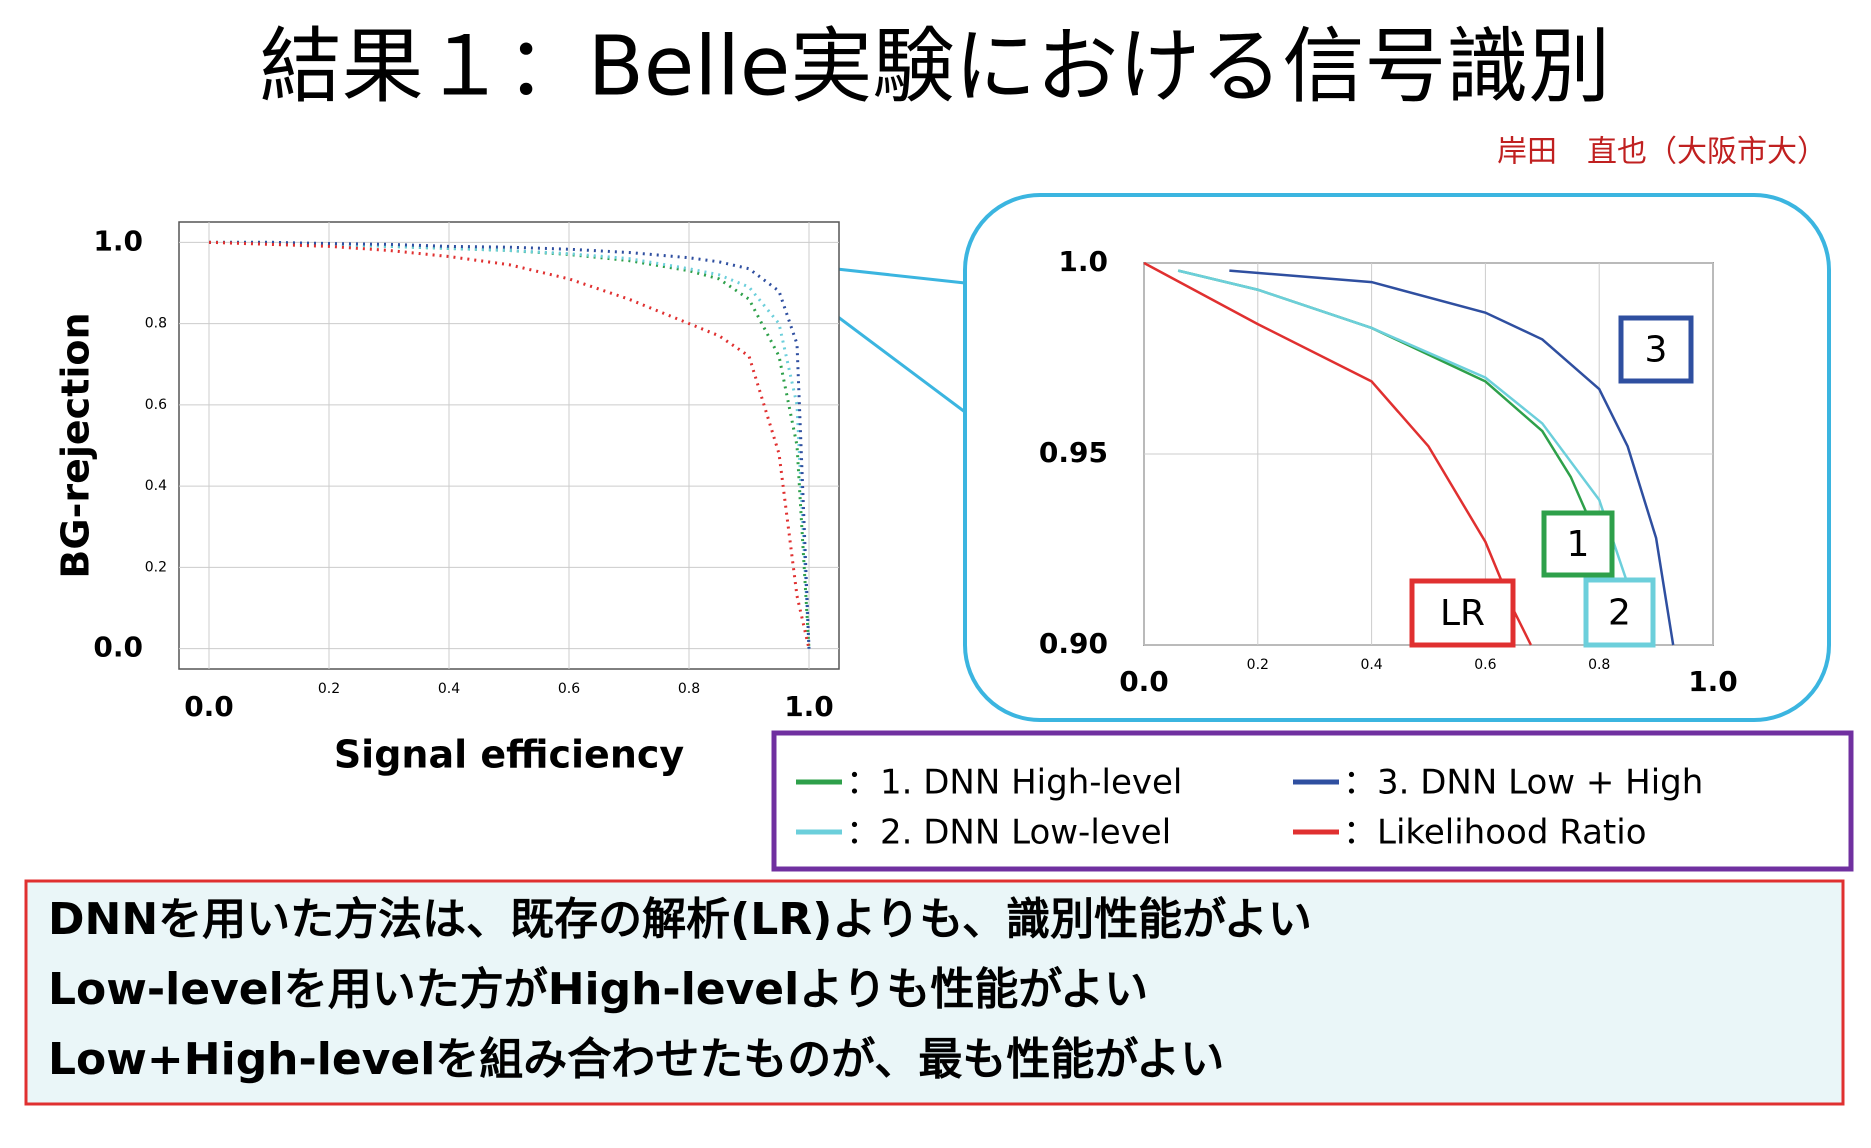 The width and height of the screenshot is (1871, 1148). I want to click on legend-label: ：2. DNN Low-level, so click(1008, 833).